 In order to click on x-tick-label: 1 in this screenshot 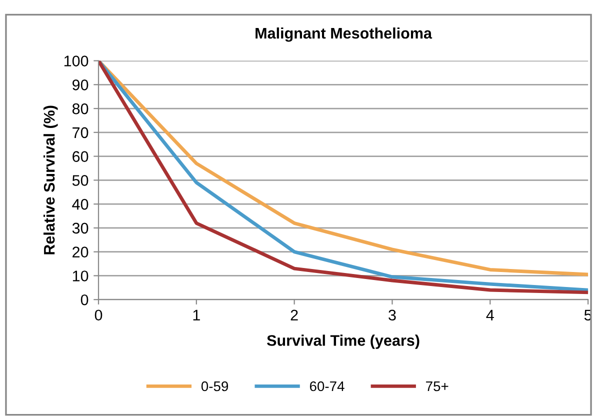, I will do `click(196, 315)`.